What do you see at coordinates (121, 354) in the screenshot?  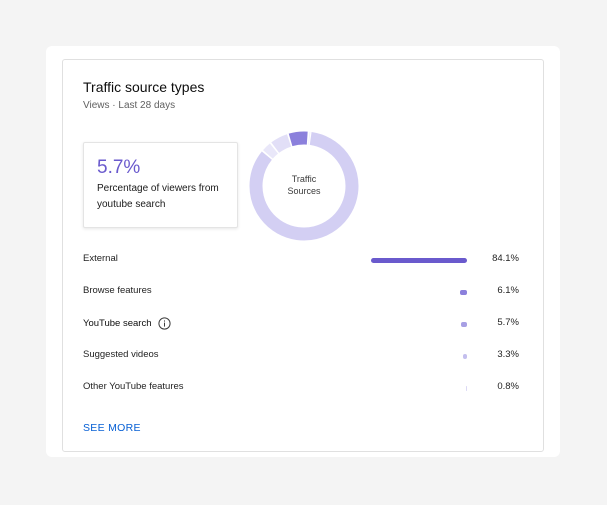 I see `source-label: Suggested videos` at bounding box center [121, 354].